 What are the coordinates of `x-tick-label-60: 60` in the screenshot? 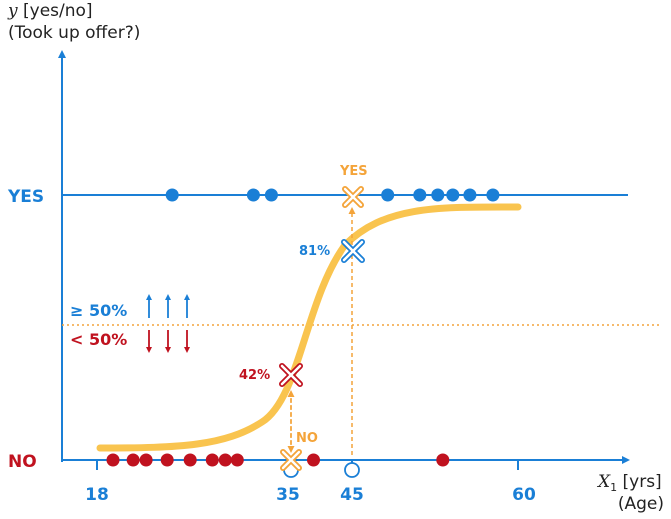 It's located at (524, 495).